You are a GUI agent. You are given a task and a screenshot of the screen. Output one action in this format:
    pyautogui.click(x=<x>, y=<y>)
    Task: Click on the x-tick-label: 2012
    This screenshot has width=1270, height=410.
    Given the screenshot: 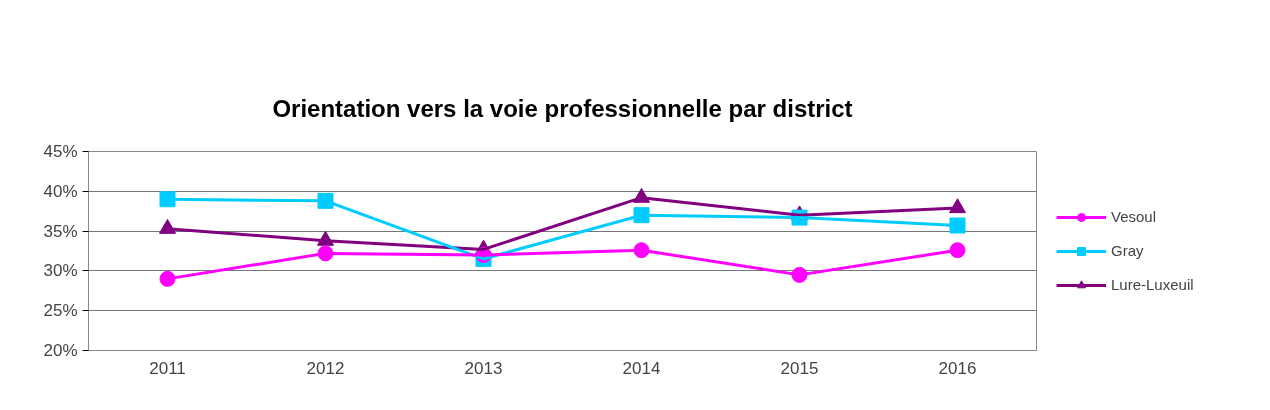 What is the action you would take?
    pyautogui.click(x=325, y=368)
    